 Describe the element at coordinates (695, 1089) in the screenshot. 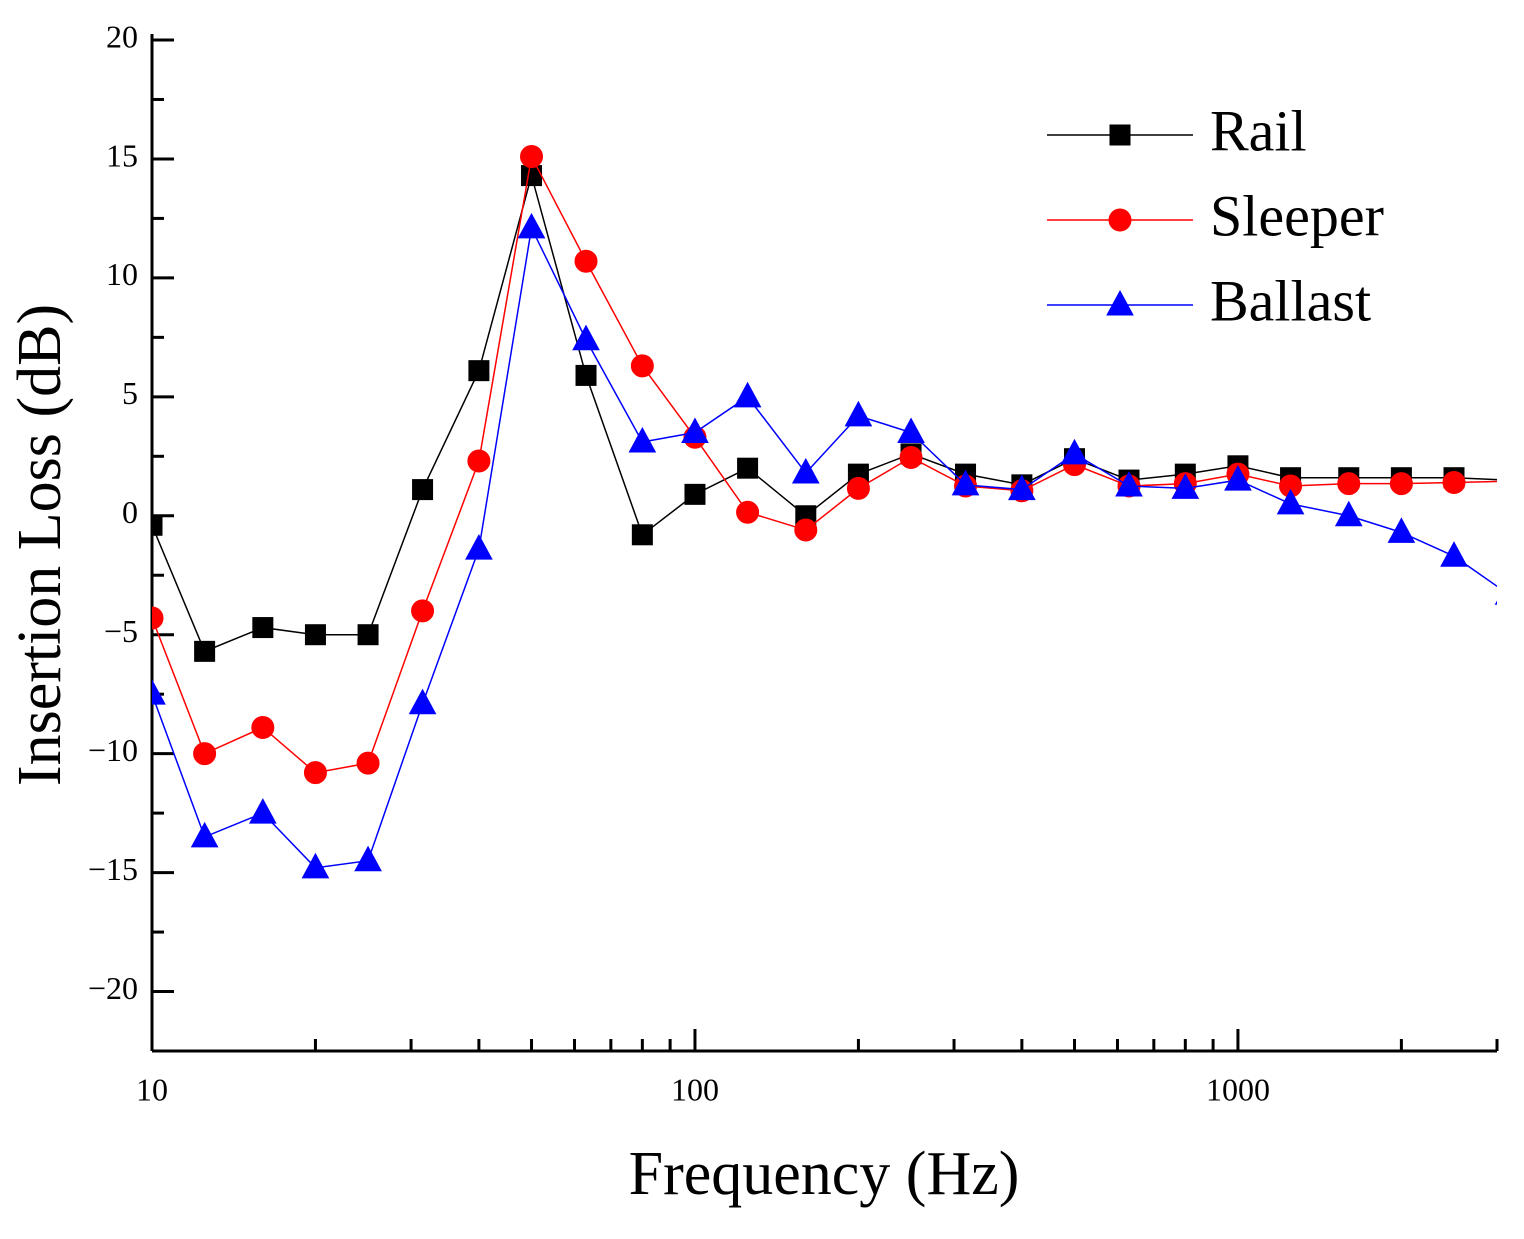

I see `x-tick-label: 100` at that location.